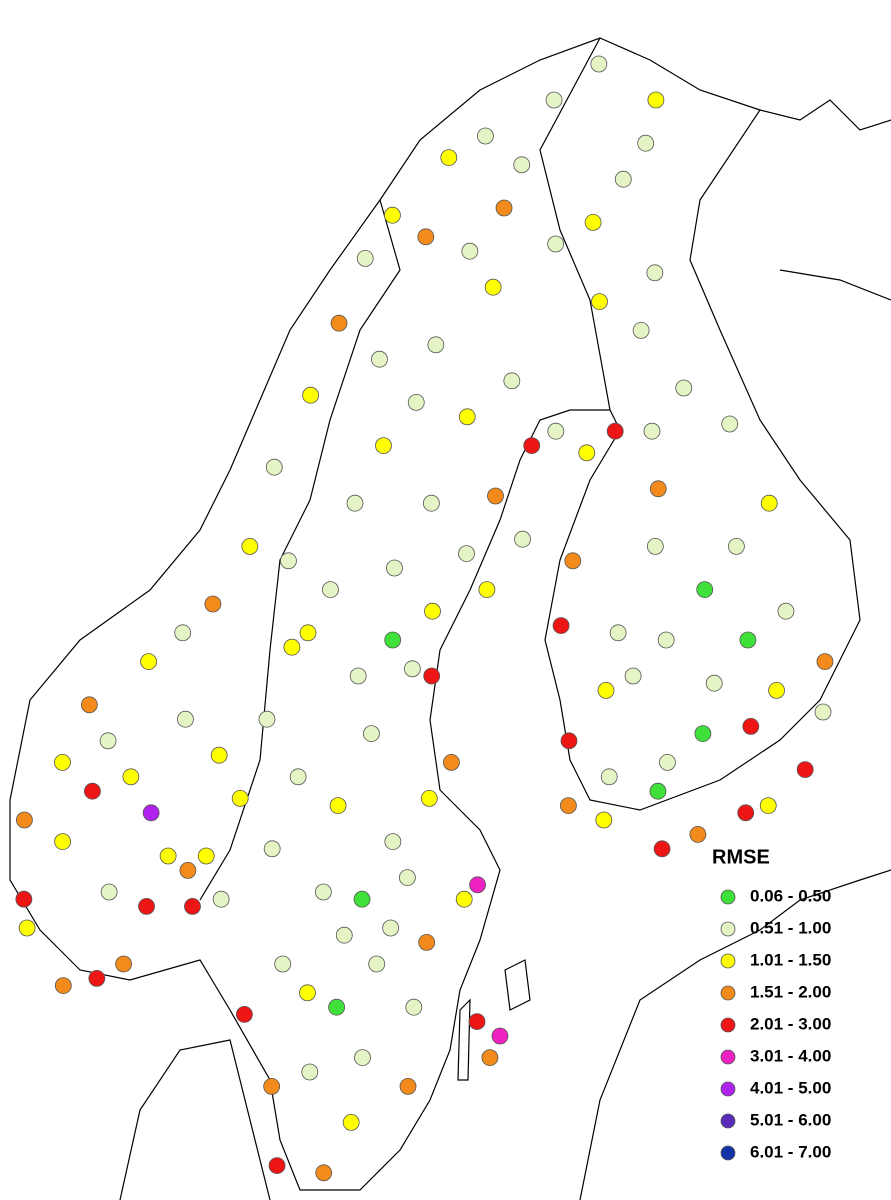  Describe the element at coordinates (195, 1119) in the screenshot. I see `denmark` at that location.